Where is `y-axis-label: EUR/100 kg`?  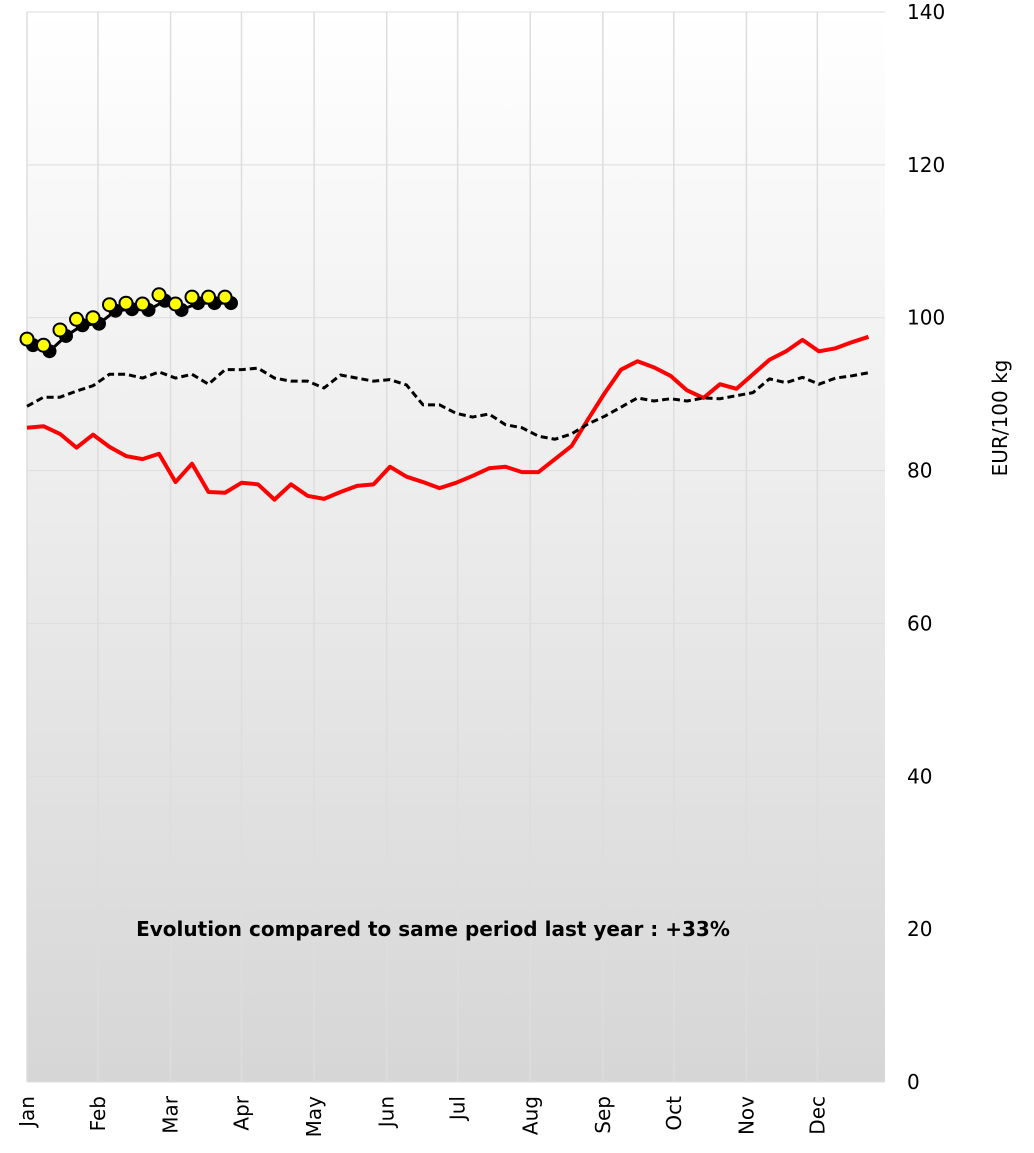 y-axis-label: EUR/100 kg is located at coordinates (1000, 418).